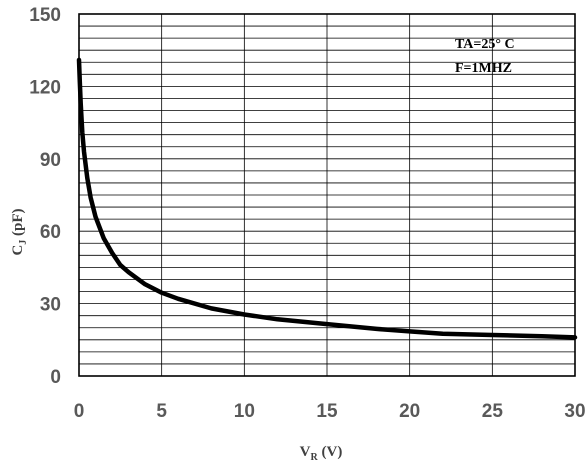 The width and height of the screenshot is (588, 466). Describe the element at coordinates (79, 411) in the screenshot. I see `x-tick-label: 0` at that location.